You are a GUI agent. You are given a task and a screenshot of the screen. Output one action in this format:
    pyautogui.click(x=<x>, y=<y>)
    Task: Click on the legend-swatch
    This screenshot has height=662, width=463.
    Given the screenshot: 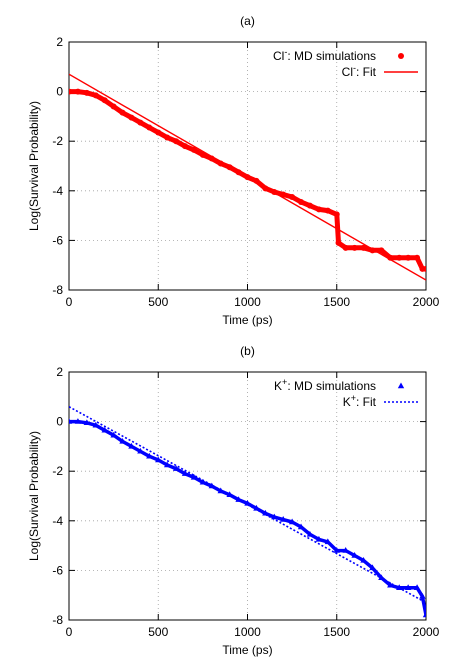 What is the action you would take?
    pyautogui.click(x=401, y=385)
    